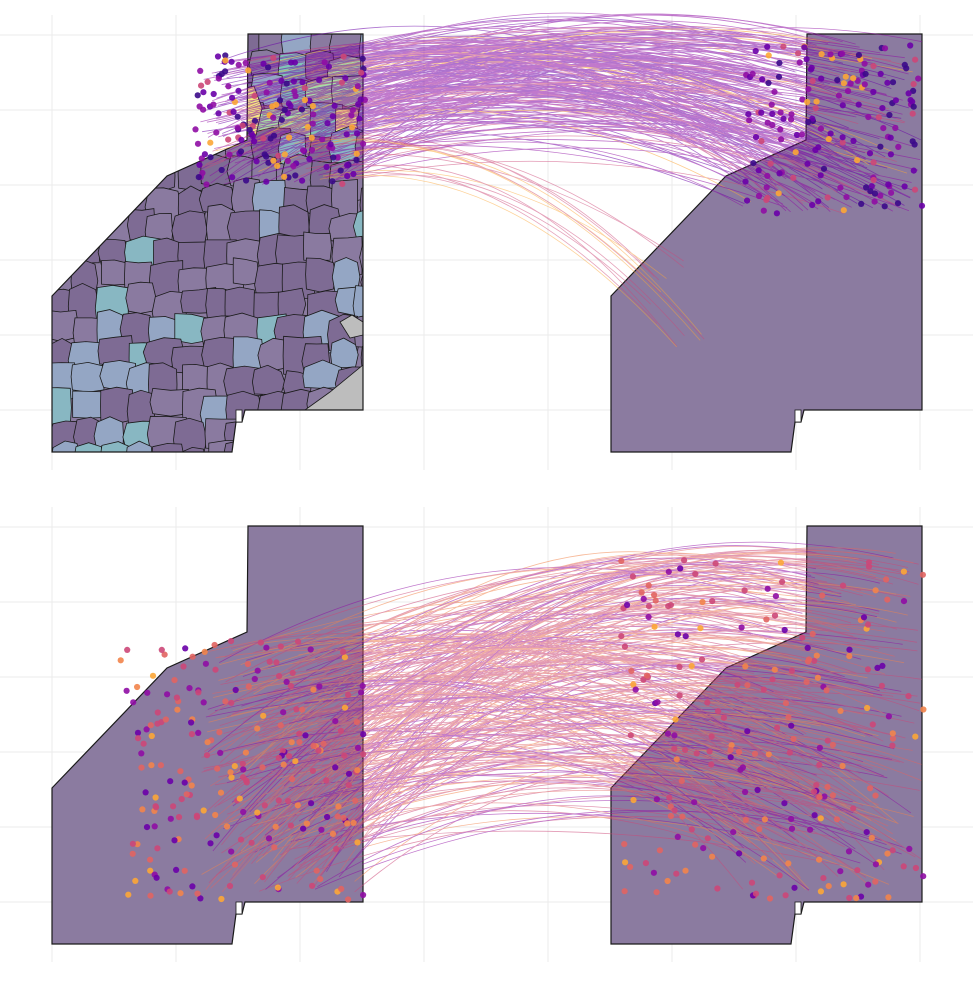  Describe the element at coordinates (766, 243) in the screenshot. I see `map-outline` at that location.